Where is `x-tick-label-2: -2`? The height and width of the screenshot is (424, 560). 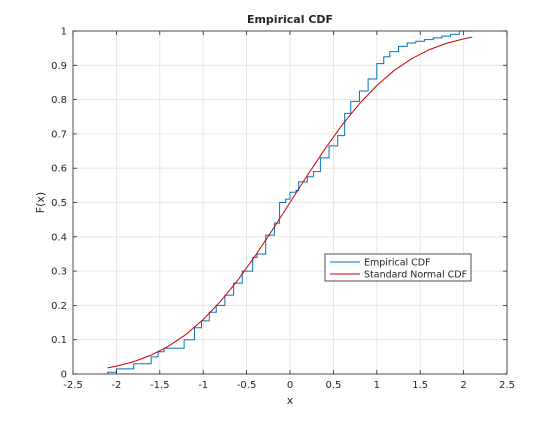
x-tick-label-2: -2 is located at coordinates (116, 385).